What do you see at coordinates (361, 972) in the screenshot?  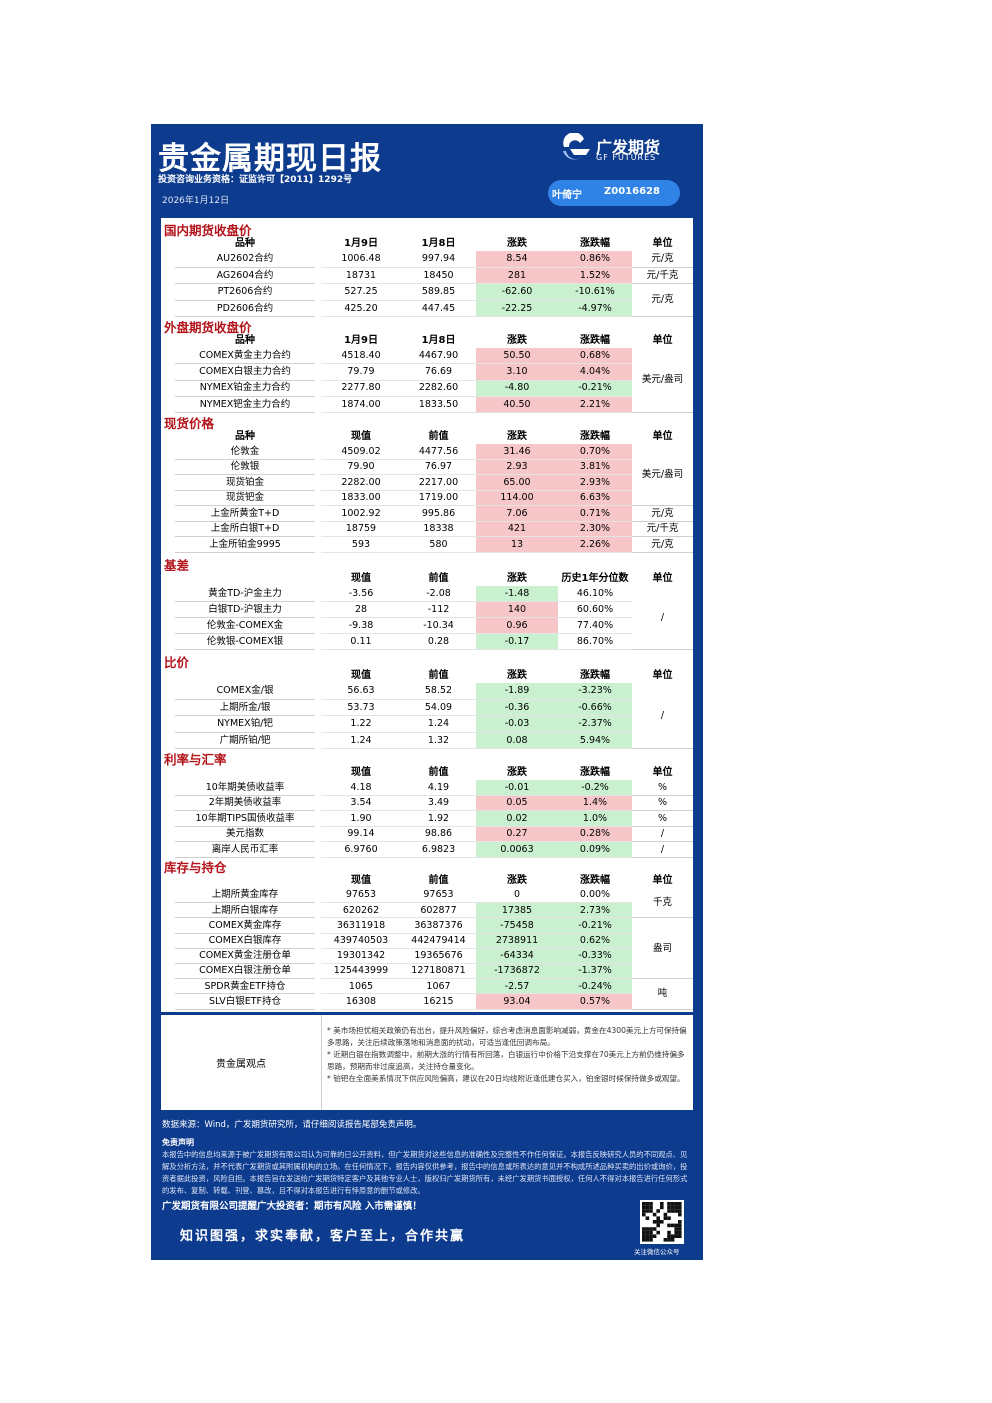 I see `row-value: 125443999` at bounding box center [361, 972].